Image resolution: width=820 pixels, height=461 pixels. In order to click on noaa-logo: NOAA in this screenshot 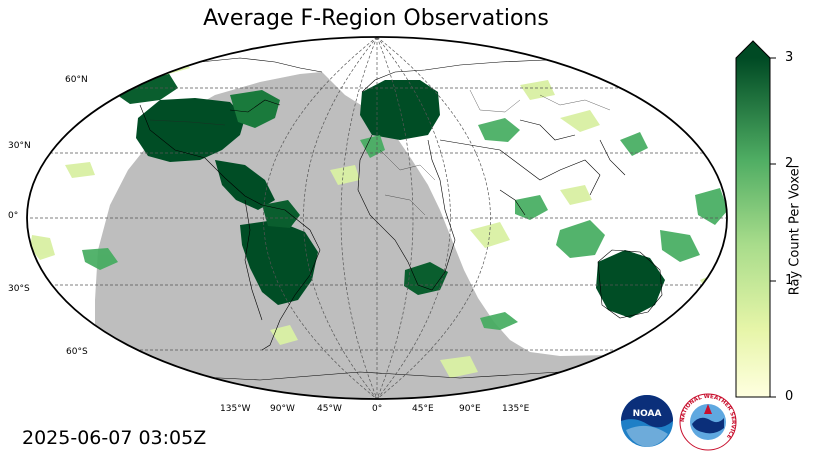, I will do `click(647, 421)`.